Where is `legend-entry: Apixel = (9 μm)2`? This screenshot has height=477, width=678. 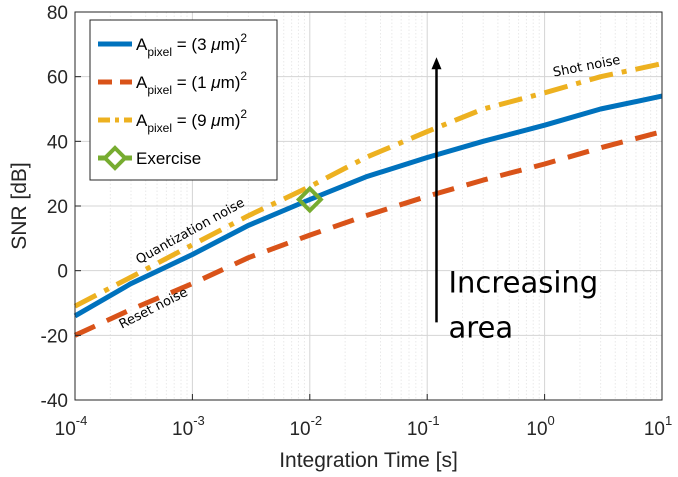
legend-entry: Apixel = (9 μm)2 is located at coordinates (191, 121).